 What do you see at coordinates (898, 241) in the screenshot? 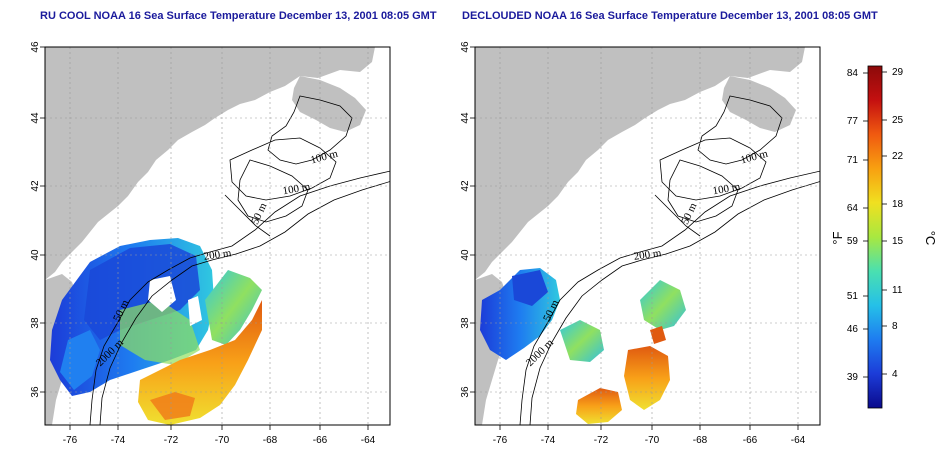
I see `celsius-tick-label: 15` at bounding box center [898, 241].